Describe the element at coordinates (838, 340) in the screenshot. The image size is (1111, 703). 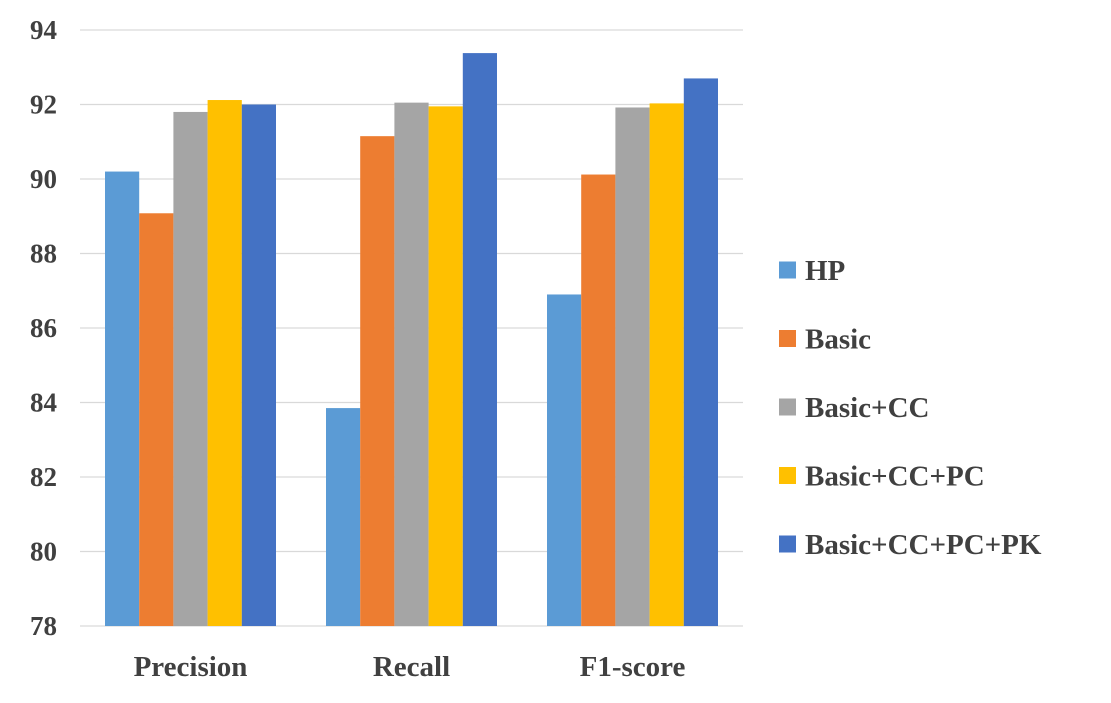
I see `legend-label: Basic` at that location.